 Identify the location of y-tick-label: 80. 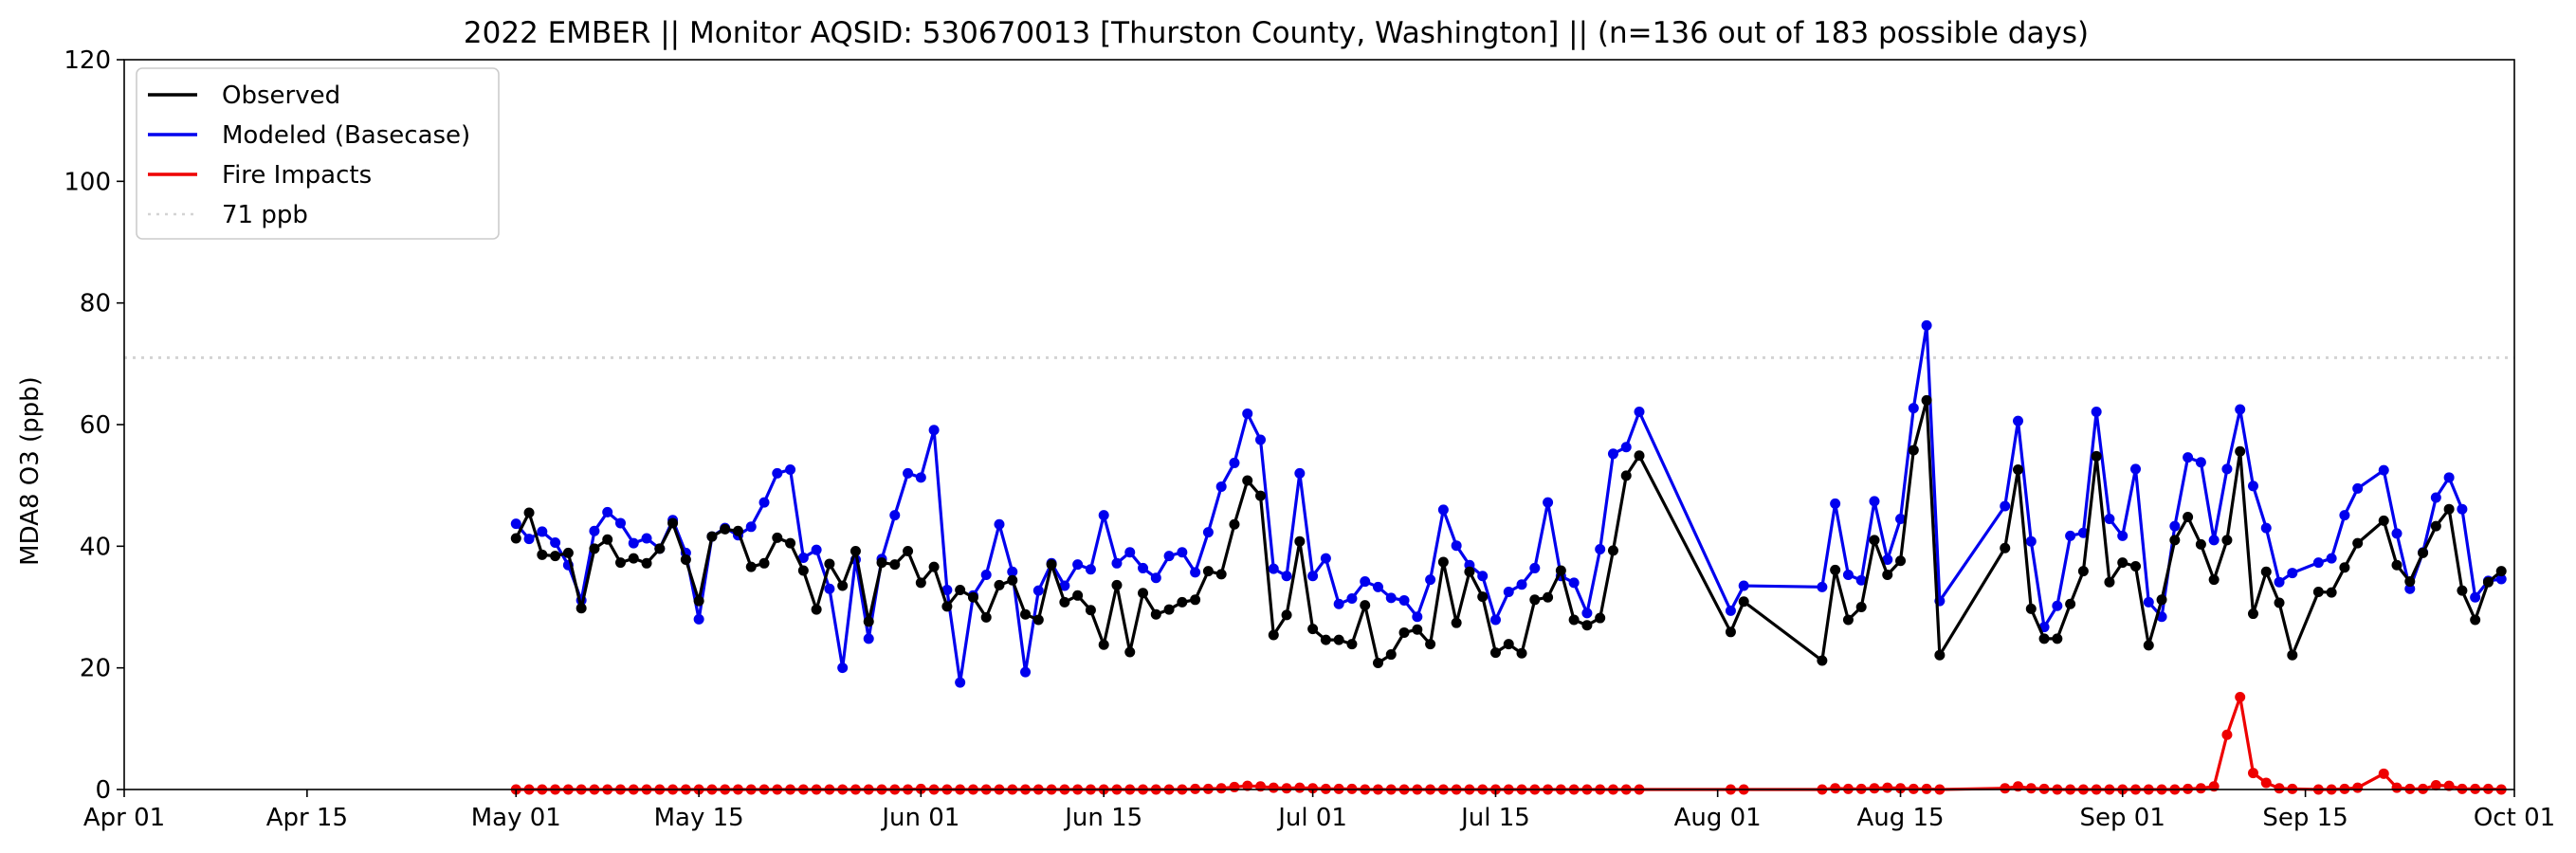
(95, 304).